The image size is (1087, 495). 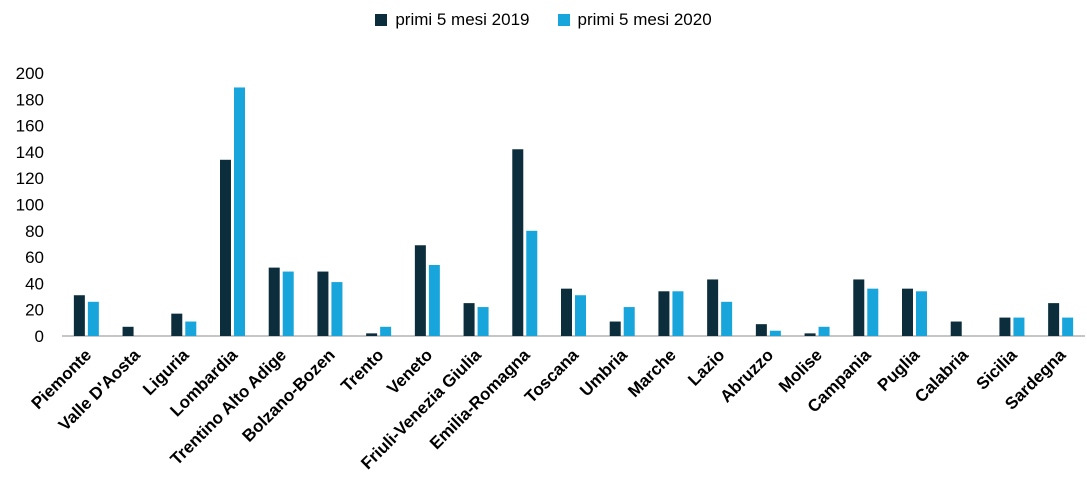 I want to click on x-tick-label: Trento, so click(x=362, y=370).